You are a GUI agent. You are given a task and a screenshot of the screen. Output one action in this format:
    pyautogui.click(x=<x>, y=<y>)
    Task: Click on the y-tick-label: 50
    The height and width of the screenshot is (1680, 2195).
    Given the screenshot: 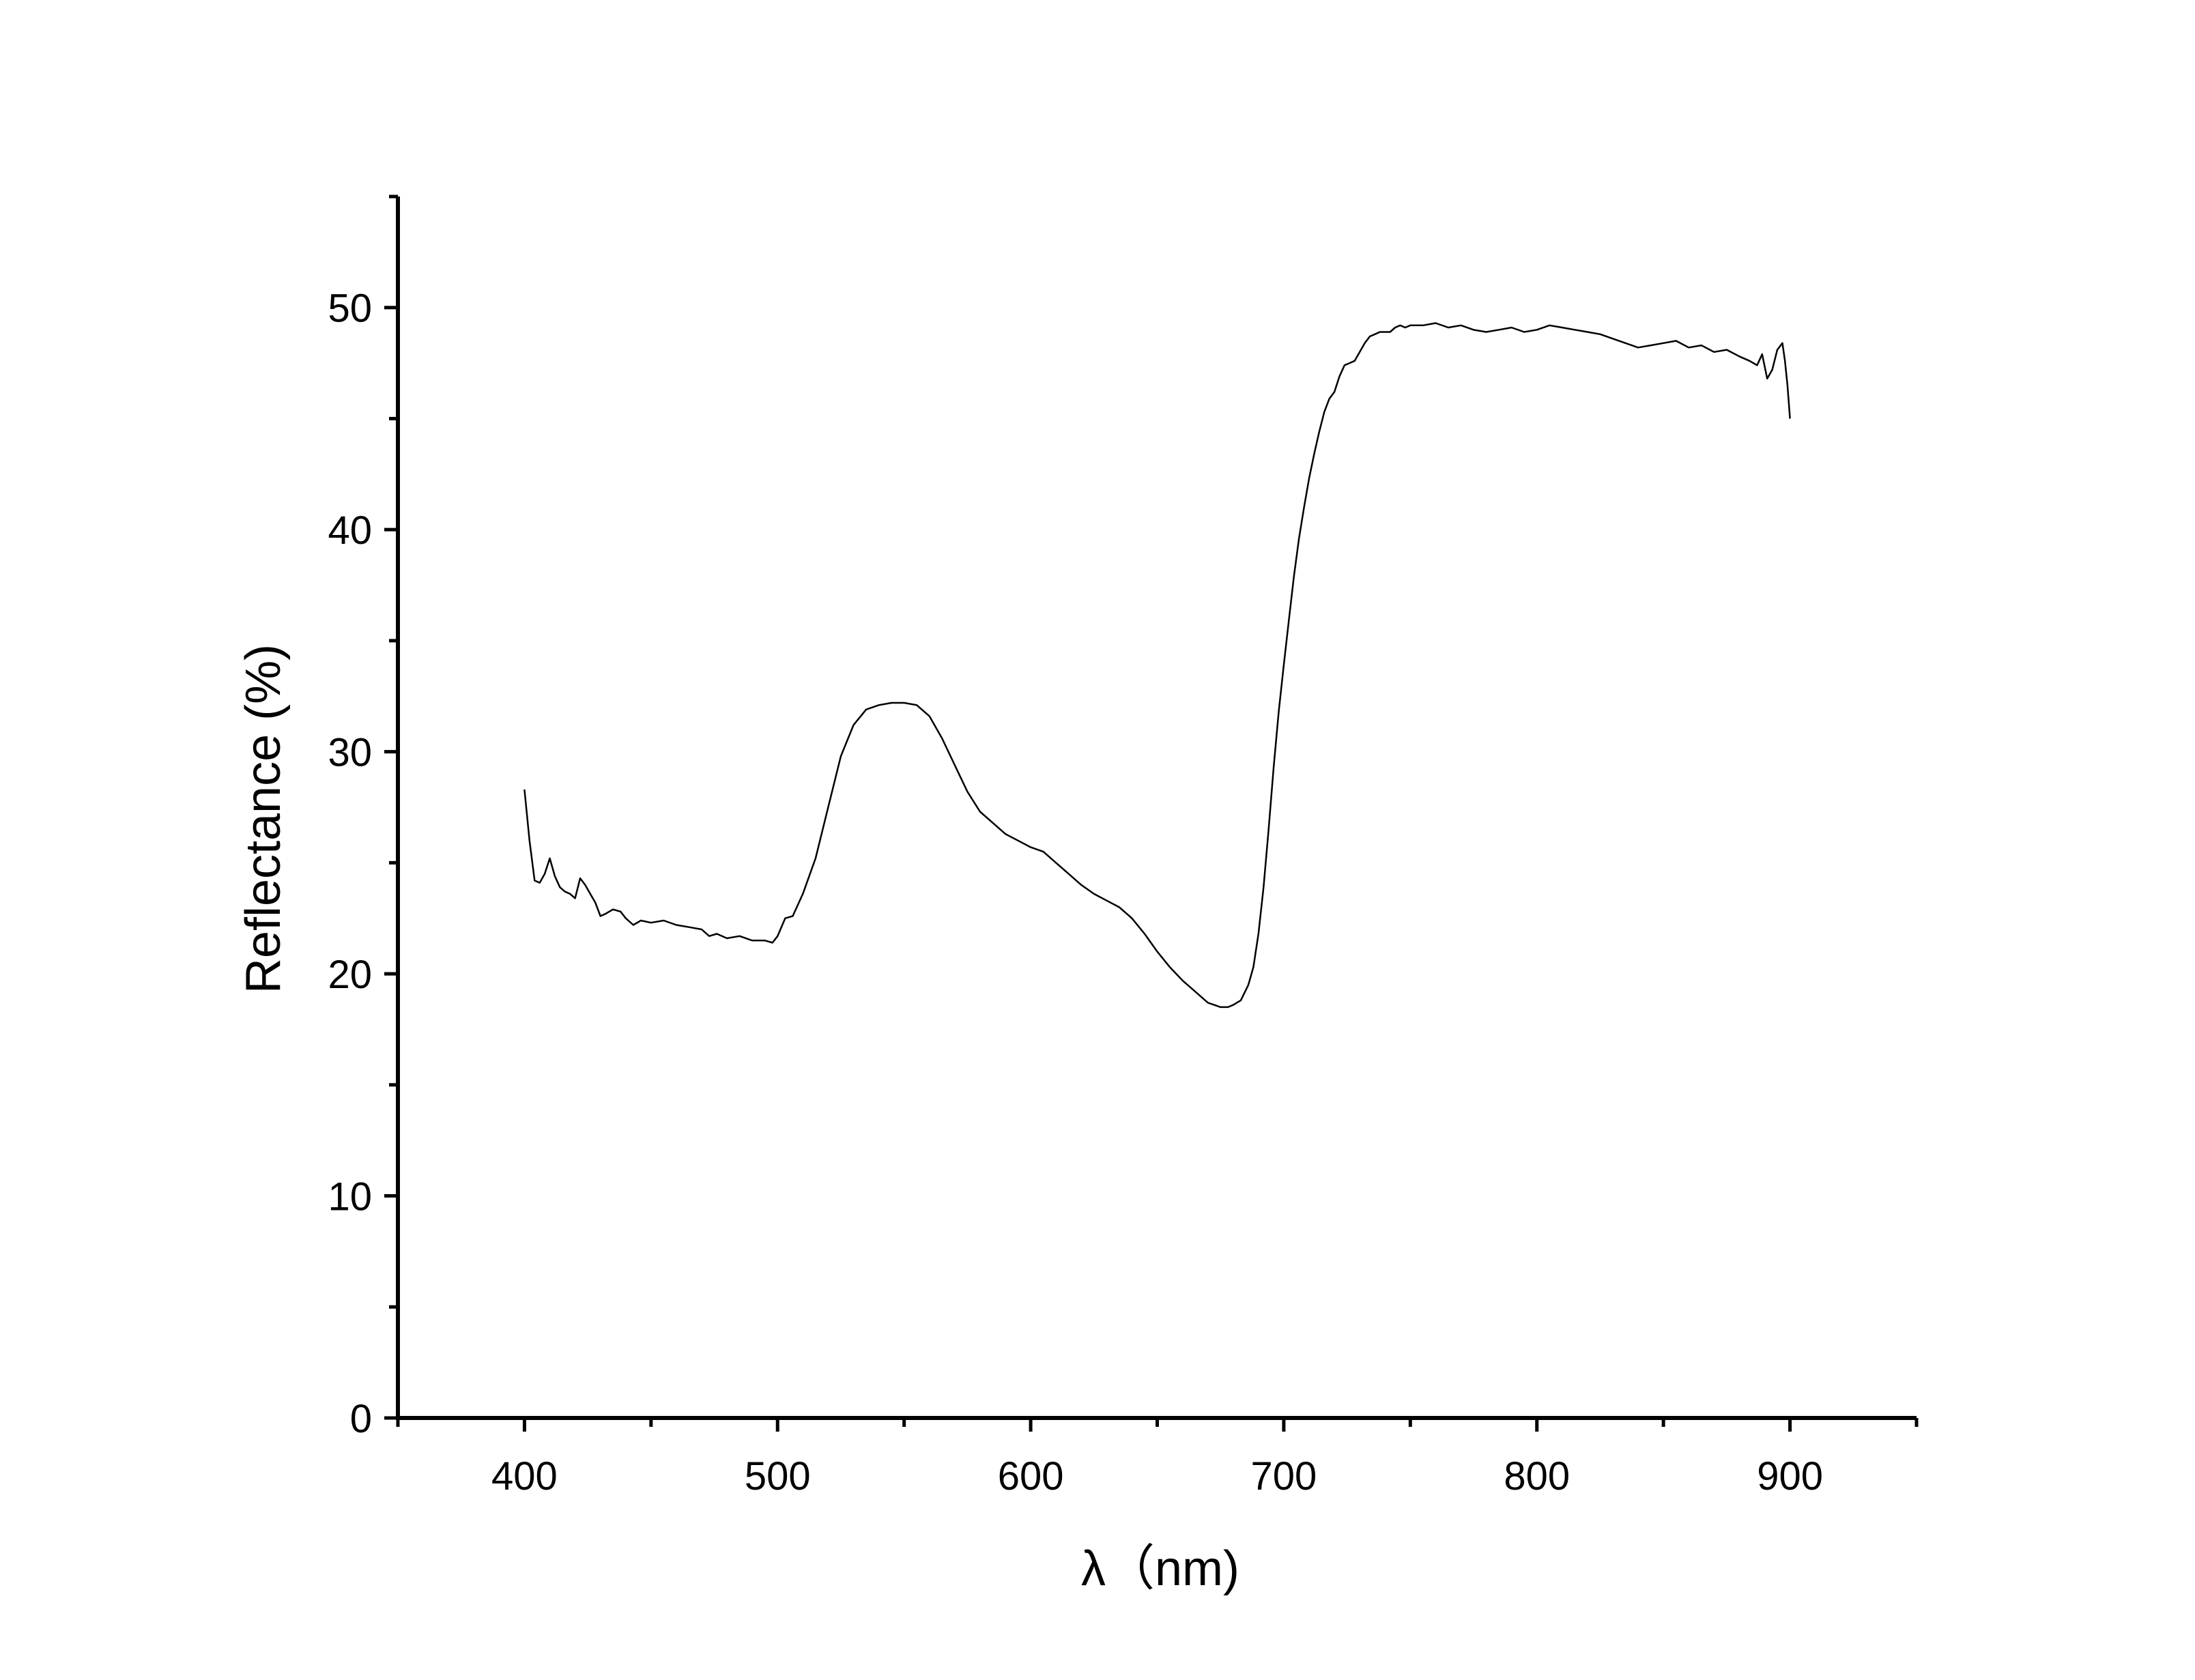 What is the action you would take?
    pyautogui.click(x=350, y=309)
    